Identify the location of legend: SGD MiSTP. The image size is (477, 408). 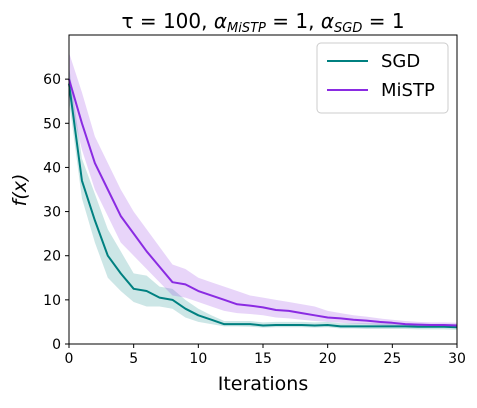
(382, 78).